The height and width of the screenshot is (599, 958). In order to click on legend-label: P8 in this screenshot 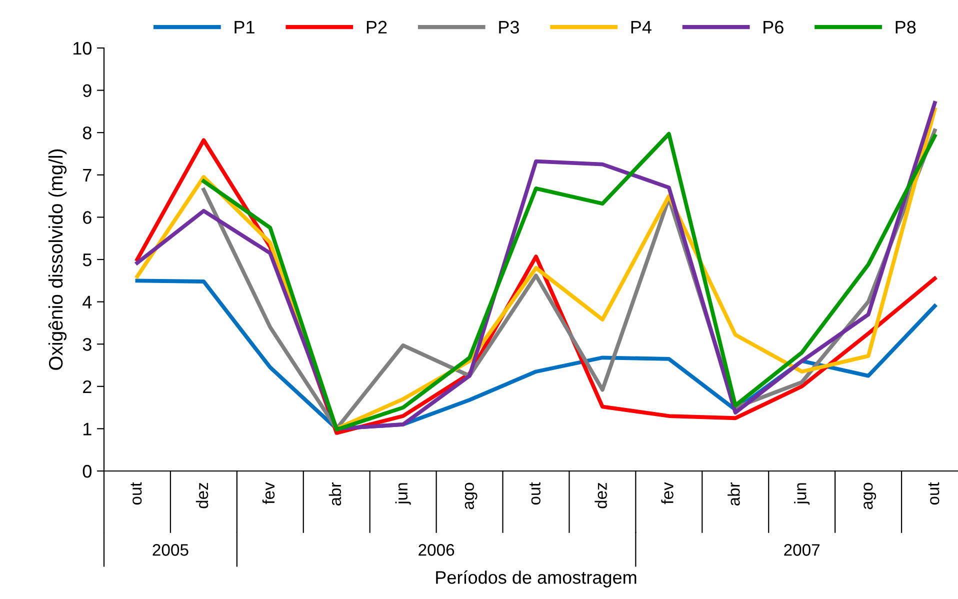, I will do `click(906, 27)`.